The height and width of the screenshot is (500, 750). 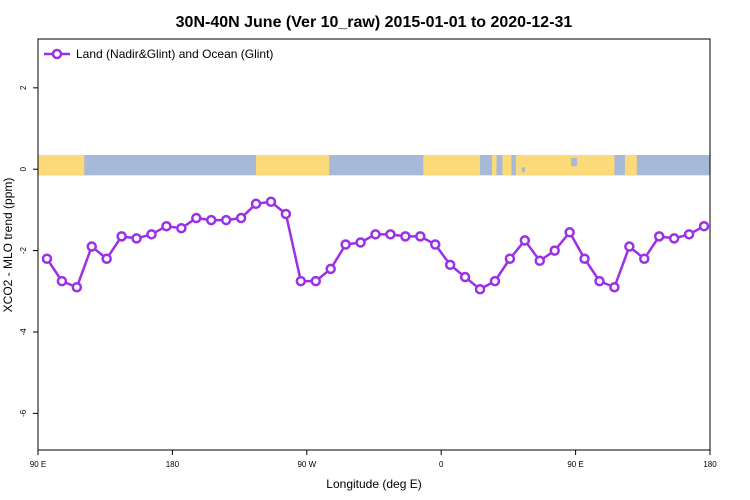 What do you see at coordinates (8, 245) in the screenshot?
I see `y-axis-label: XCO2 - MLO trend (ppm)` at bounding box center [8, 245].